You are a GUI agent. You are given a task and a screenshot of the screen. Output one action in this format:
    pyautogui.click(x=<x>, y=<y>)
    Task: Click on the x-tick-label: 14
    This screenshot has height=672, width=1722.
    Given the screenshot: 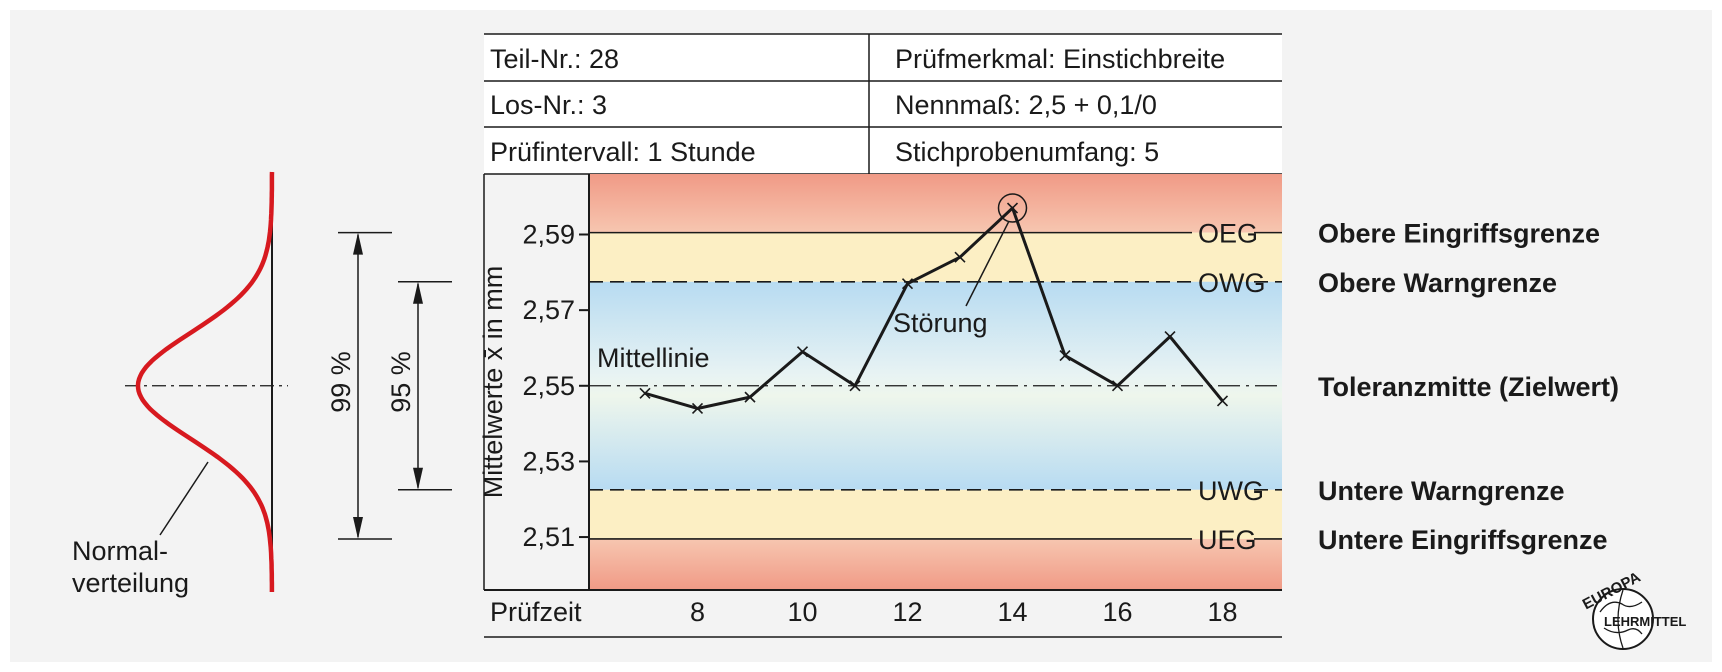 What is the action you would take?
    pyautogui.click(x=1012, y=612)
    